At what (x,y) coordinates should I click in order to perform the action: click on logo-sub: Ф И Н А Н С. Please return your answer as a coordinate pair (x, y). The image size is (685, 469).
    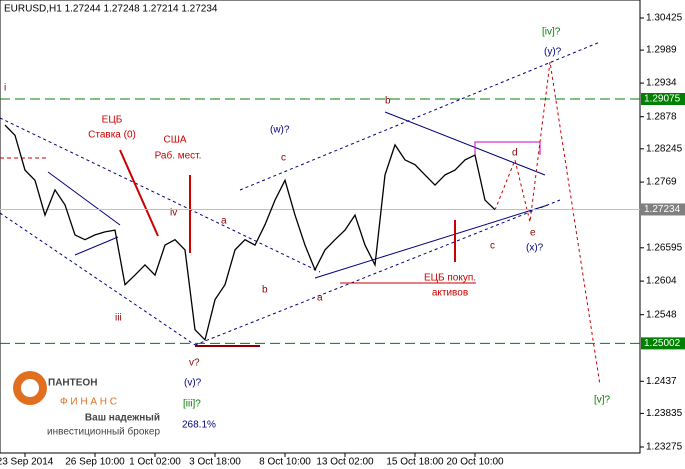
    Looking at the image, I should click on (88, 402).